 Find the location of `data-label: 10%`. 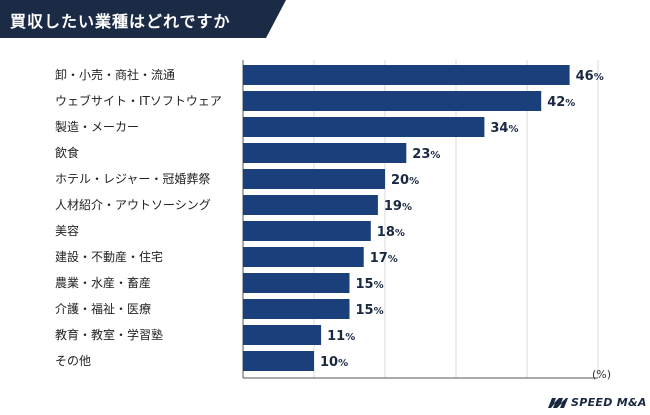

data-label: 10% is located at coordinates (334, 362).